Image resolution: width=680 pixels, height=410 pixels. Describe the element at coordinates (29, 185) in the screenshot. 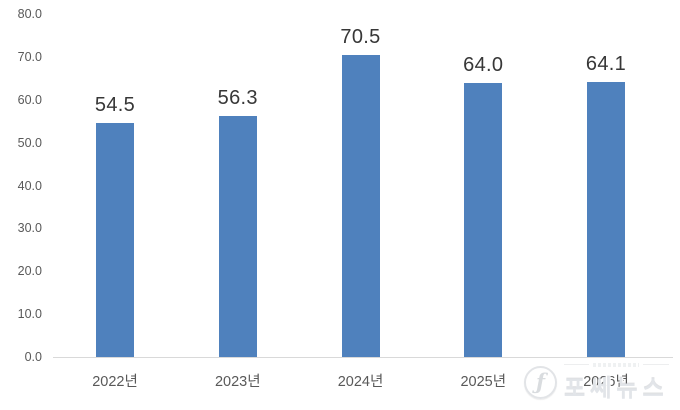

I see `y-axis-tick-label: 40.0` at that location.